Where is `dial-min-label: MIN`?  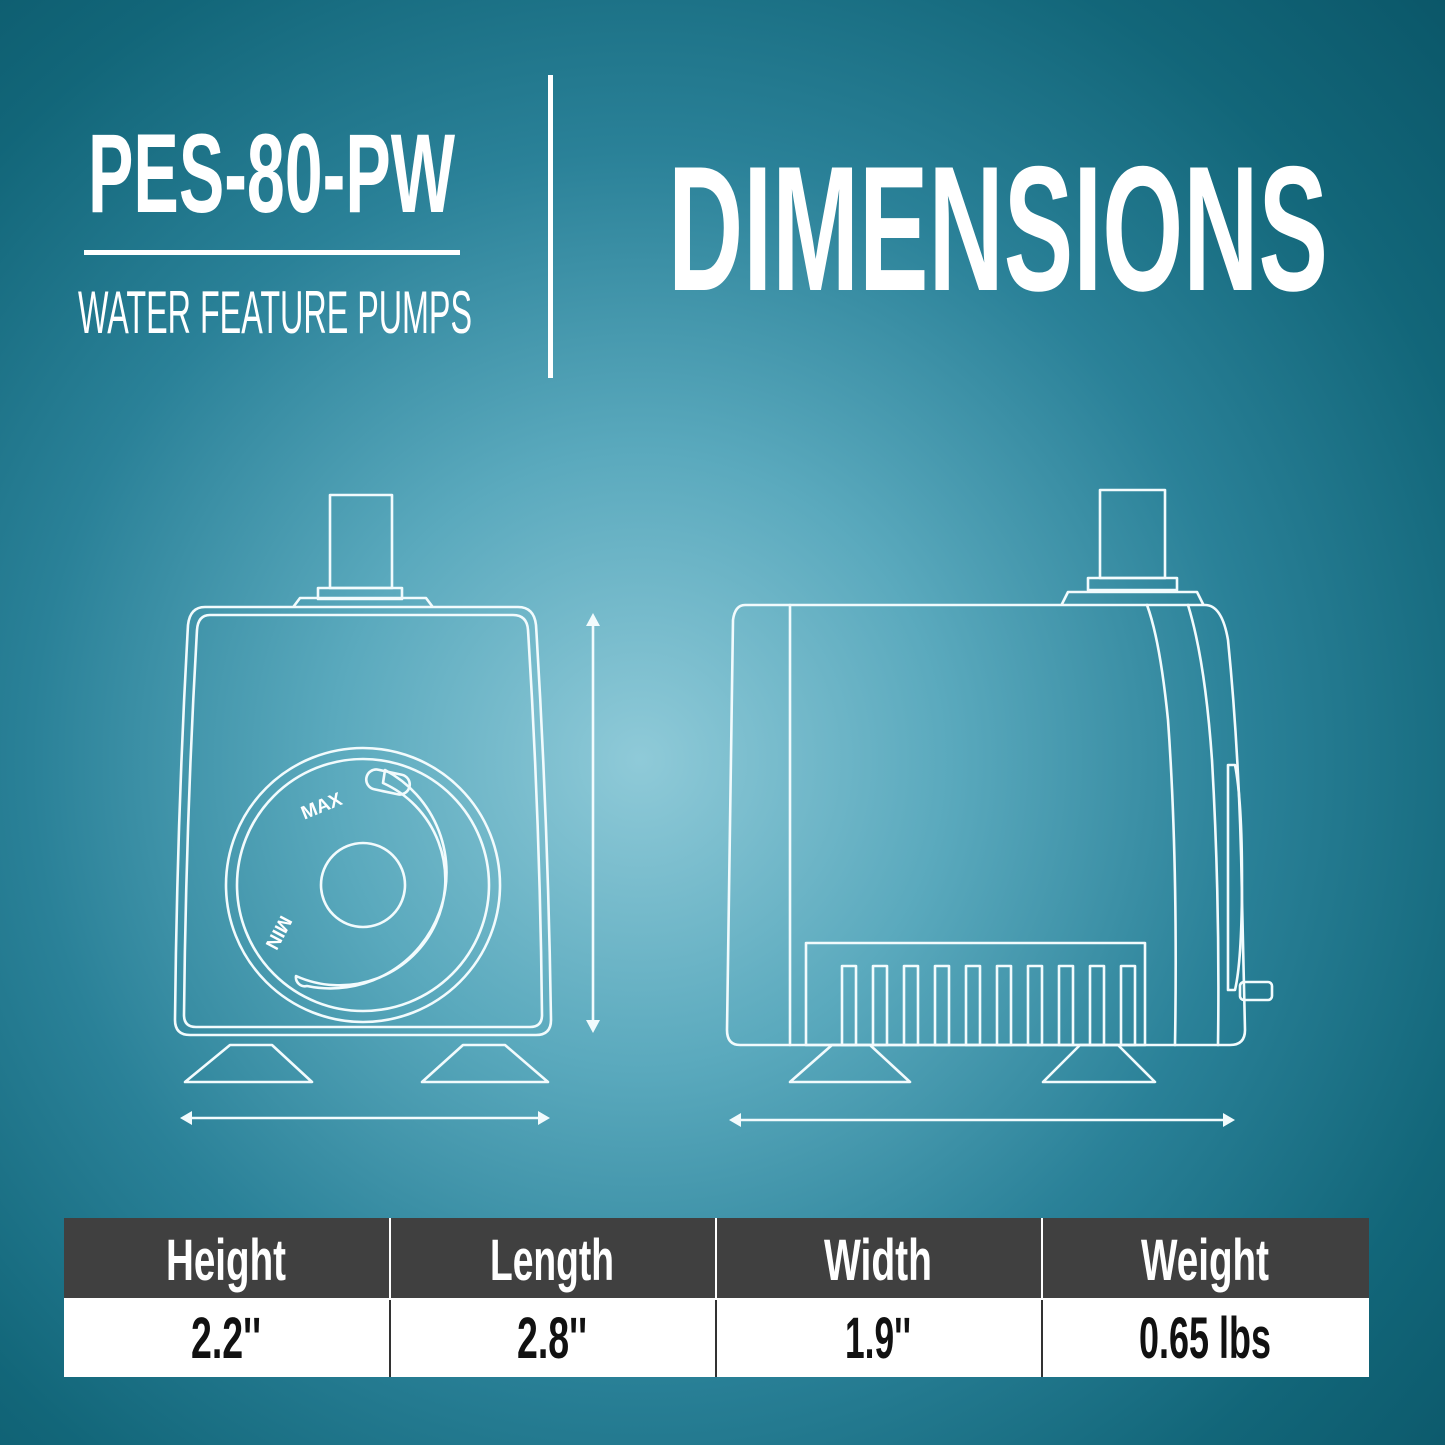 dial-min-label: MIN is located at coordinates (278, 932).